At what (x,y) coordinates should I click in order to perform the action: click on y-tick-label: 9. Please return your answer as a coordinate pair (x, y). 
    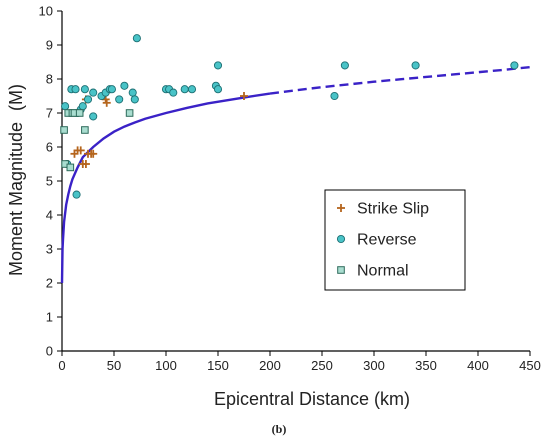
    Looking at the image, I should click on (49, 45).